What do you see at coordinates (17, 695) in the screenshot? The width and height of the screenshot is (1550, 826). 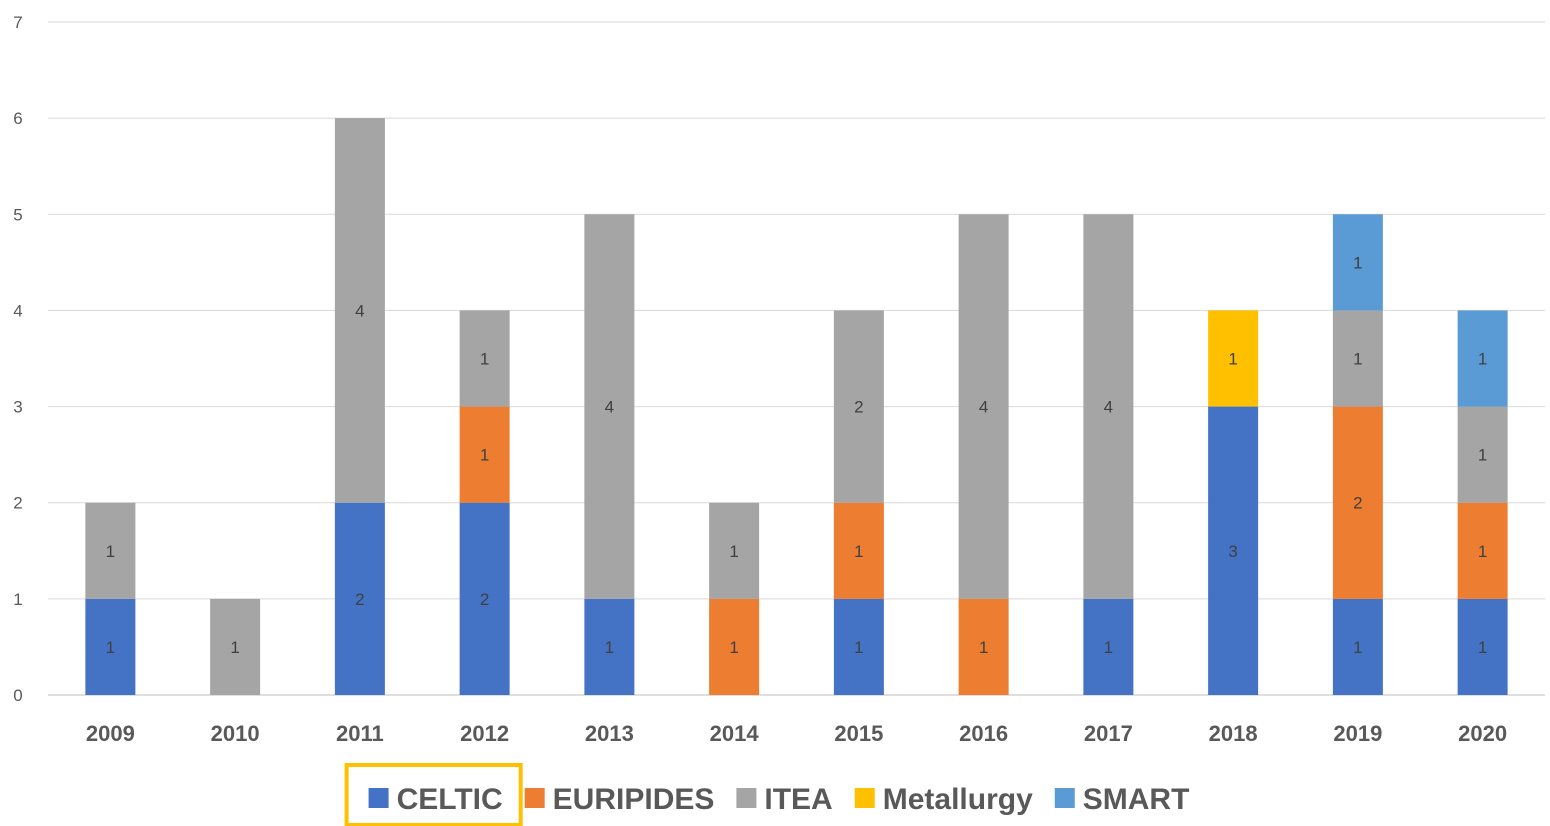 I see `y-tick-label: 0` at bounding box center [17, 695].